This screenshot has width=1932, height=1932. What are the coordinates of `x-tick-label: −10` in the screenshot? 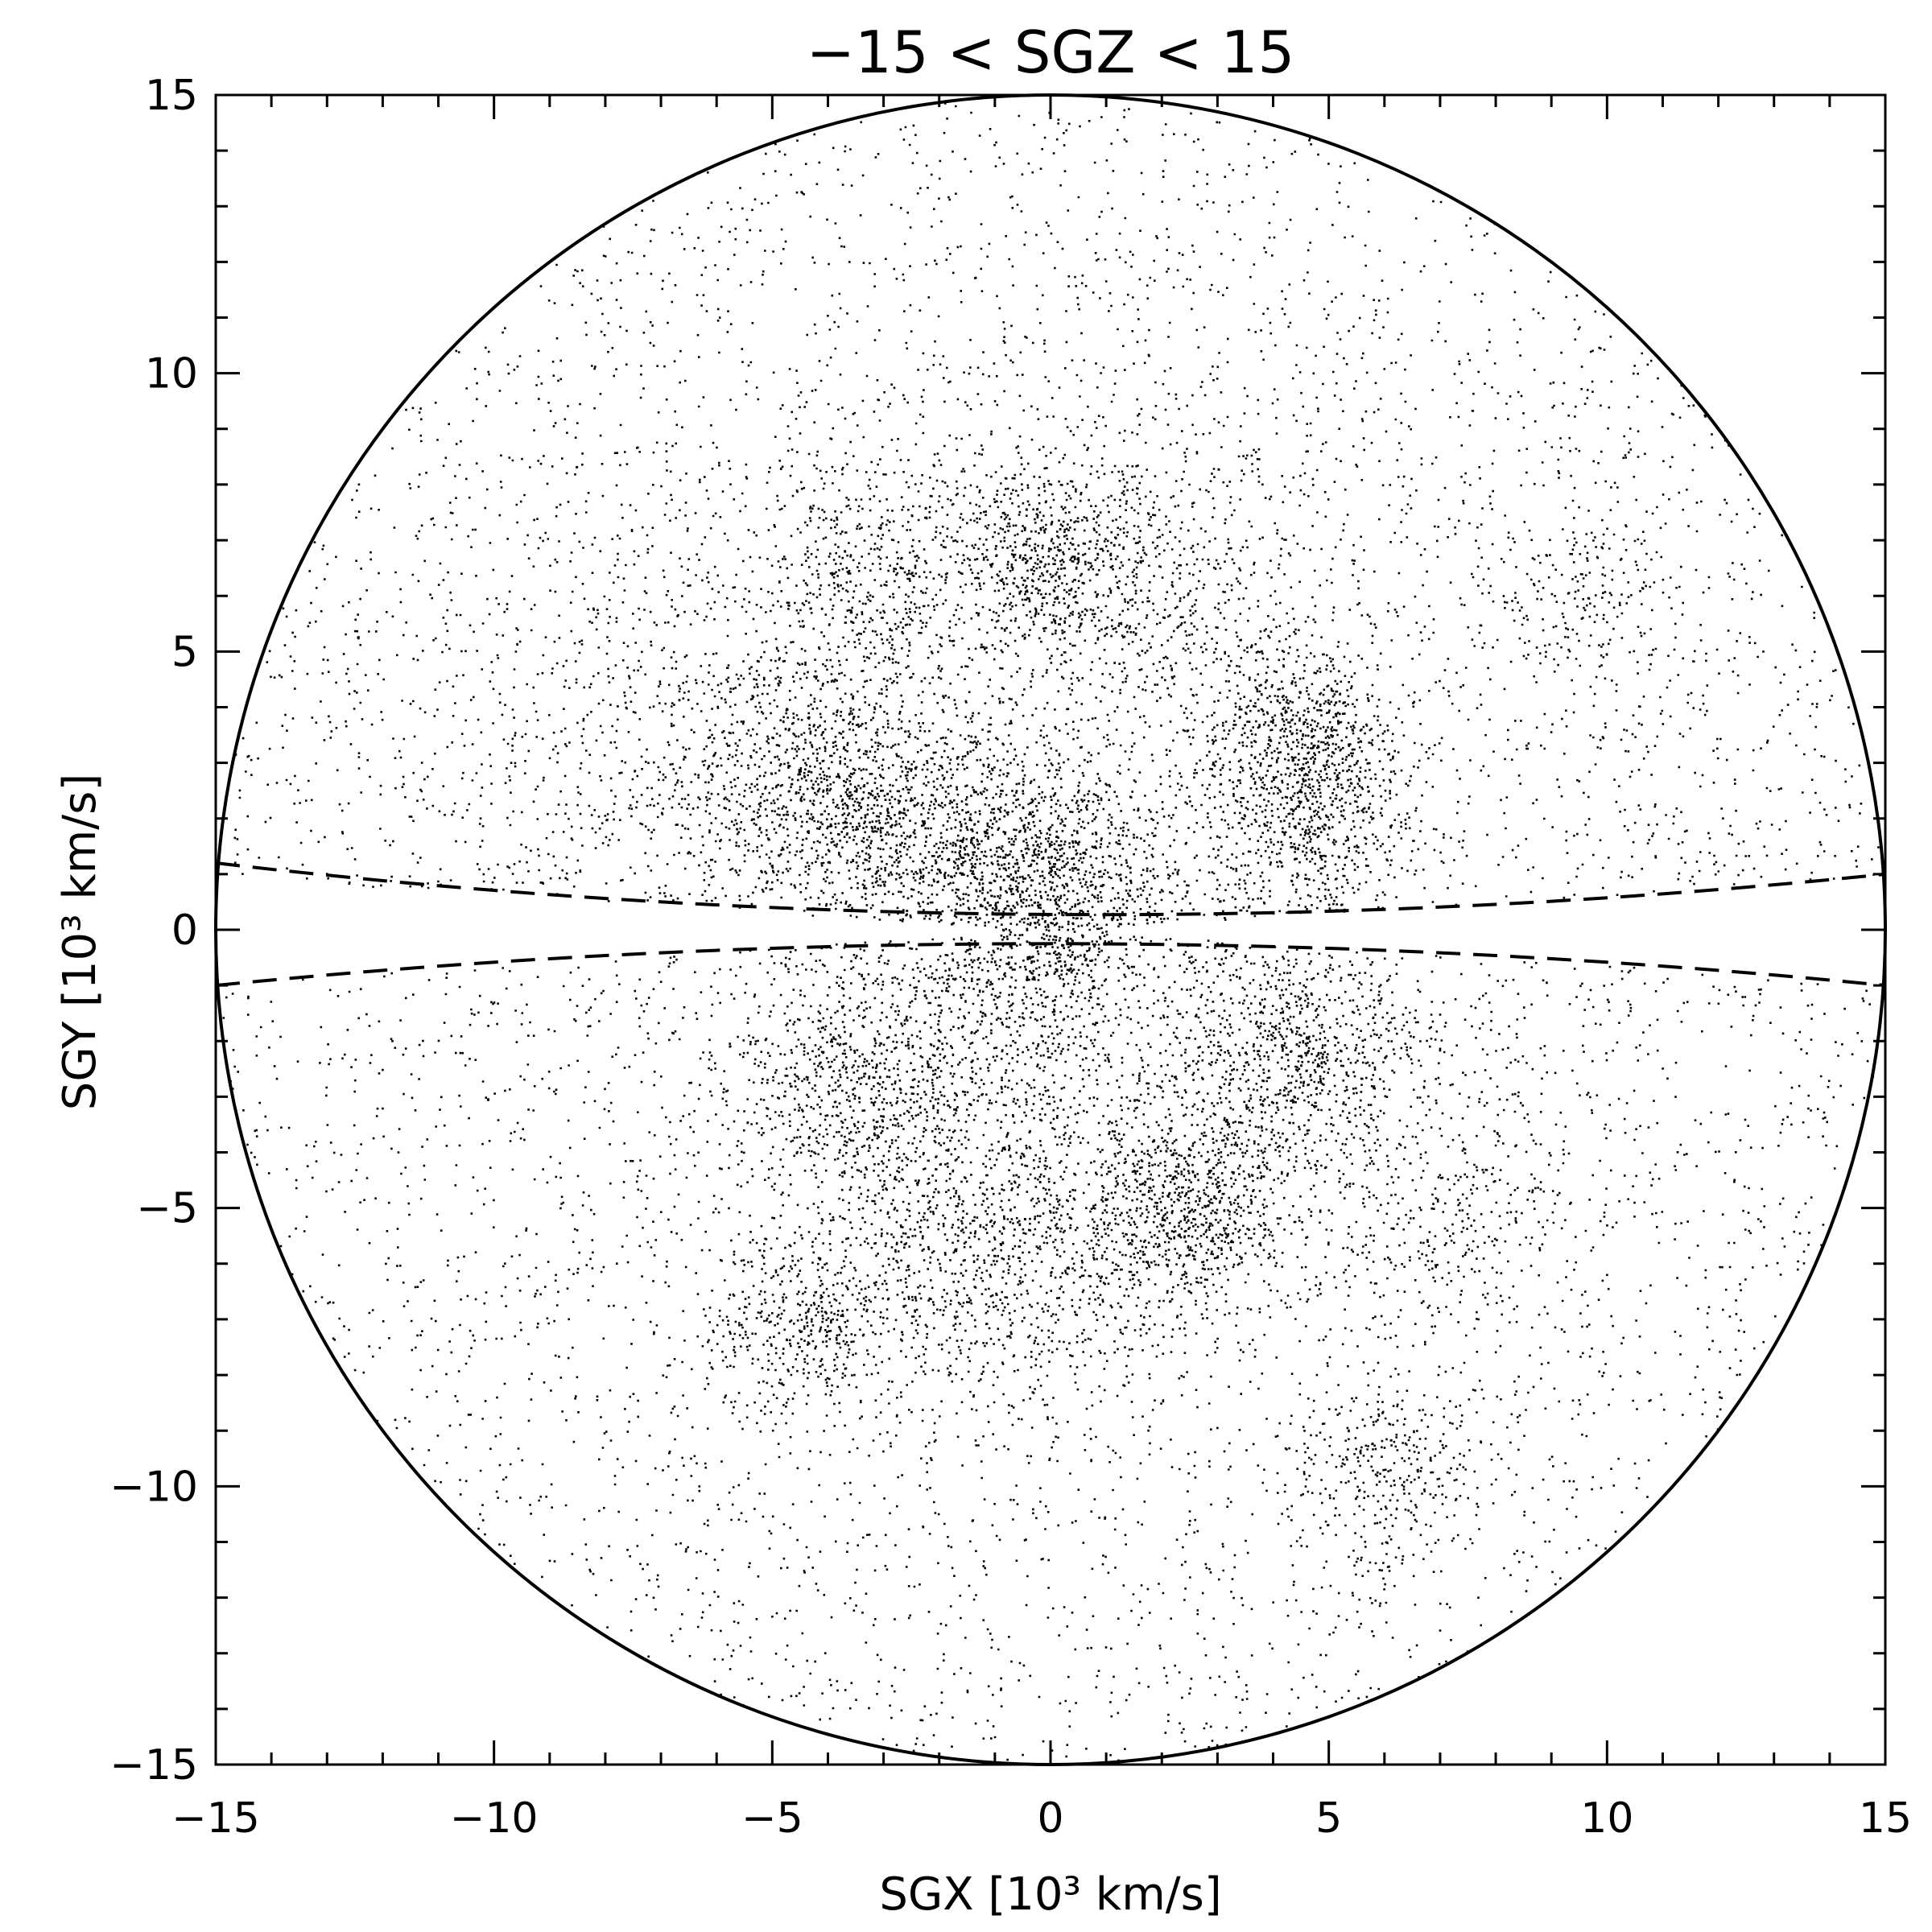 It's located at (494, 1818).